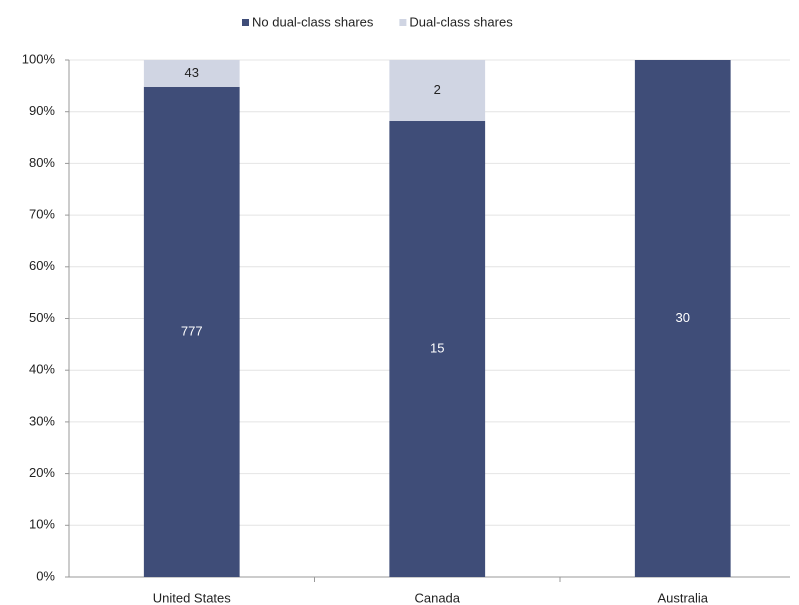 Image resolution: width=799 pixels, height=605 pixels. What do you see at coordinates (42, 369) in the screenshot?
I see `y-tick-label: 40%` at bounding box center [42, 369].